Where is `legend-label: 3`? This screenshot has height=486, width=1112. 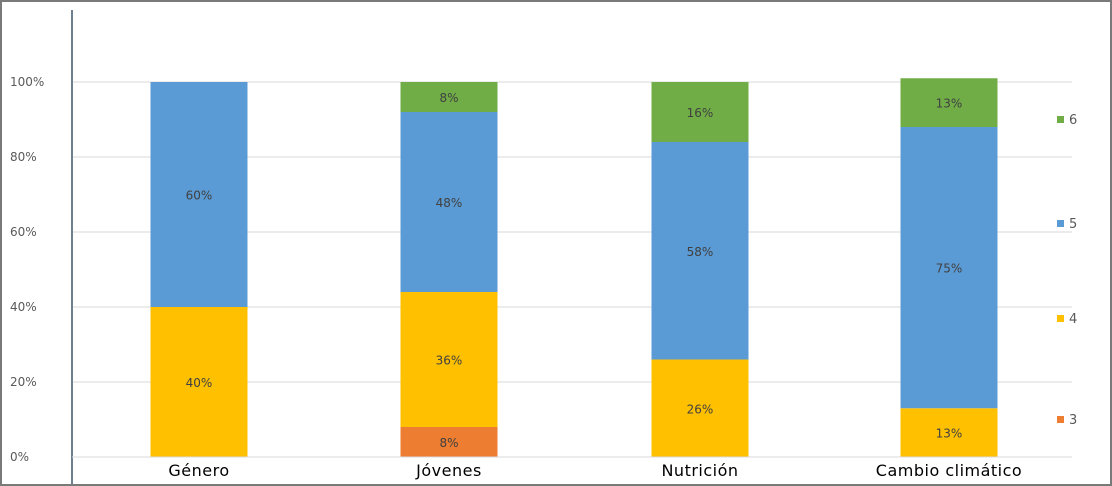 legend-label: 3 is located at coordinates (1073, 420).